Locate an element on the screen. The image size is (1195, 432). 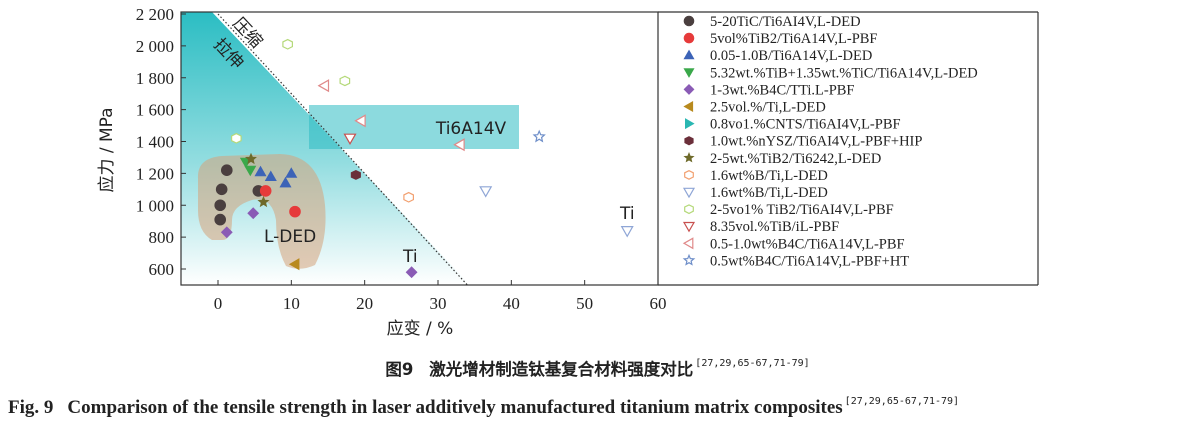
x-tick-label: 60 is located at coordinates (658, 303).